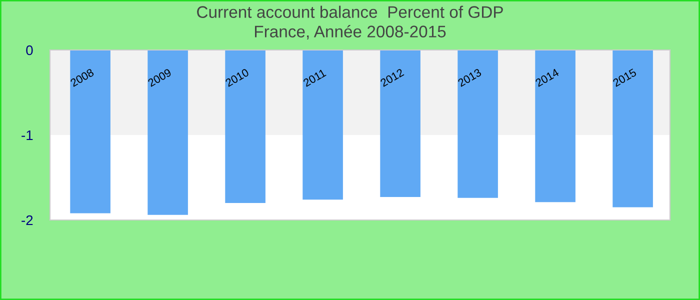 The width and height of the screenshot is (700, 300). What do you see at coordinates (82, 77) in the screenshot?
I see `x-tick-label: 2008` at bounding box center [82, 77].